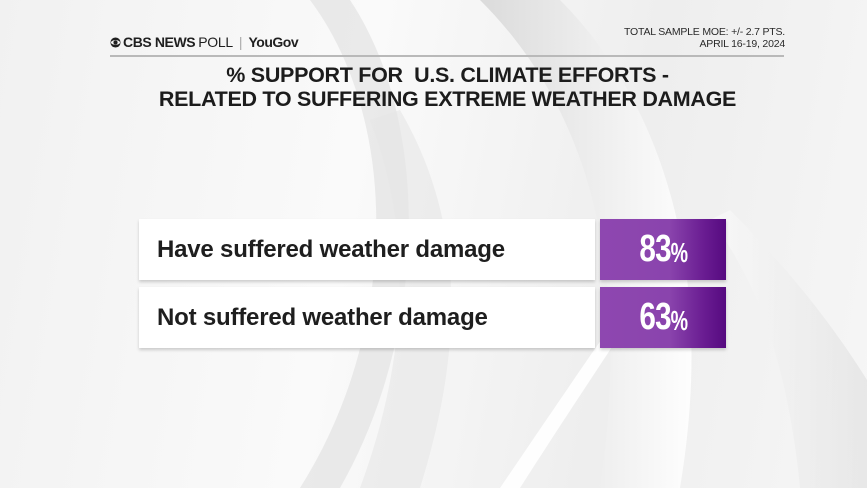 This screenshot has width=867, height=488. I want to click on row-value: 63%, so click(663, 317).